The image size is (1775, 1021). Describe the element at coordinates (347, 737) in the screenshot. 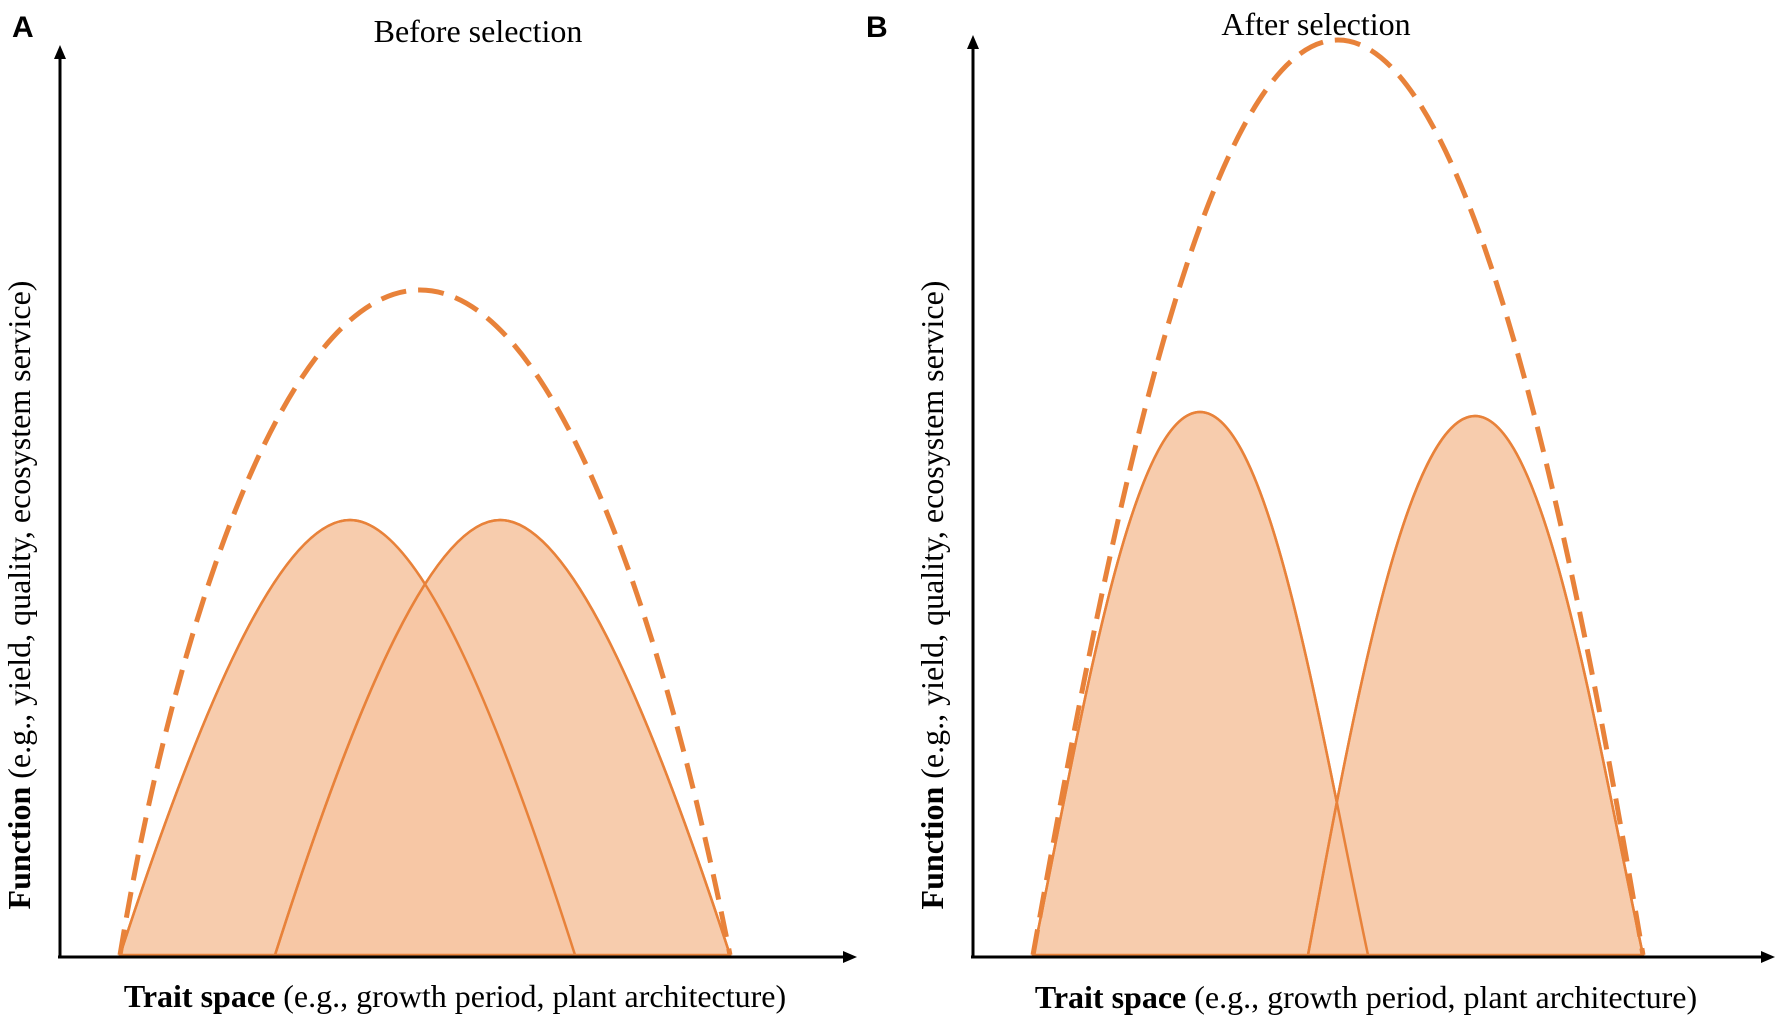

I see `panel-a-species-1-outline` at that location.